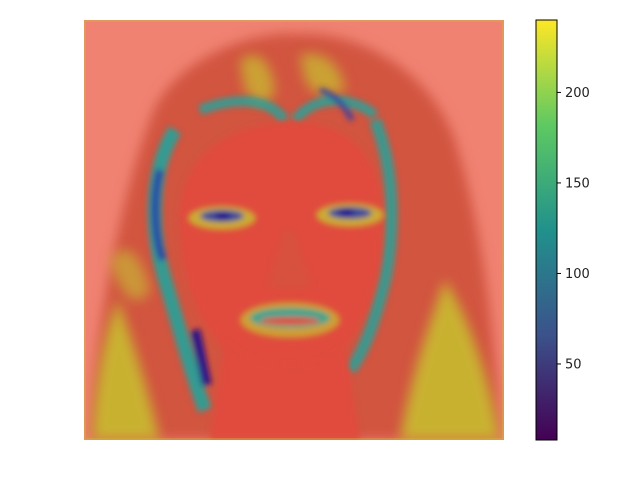 This screenshot has width=640, height=480. What do you see at coordinates (290, 260) in the screenshot?
I see `nose-shading` at bounding box center [290, 260].